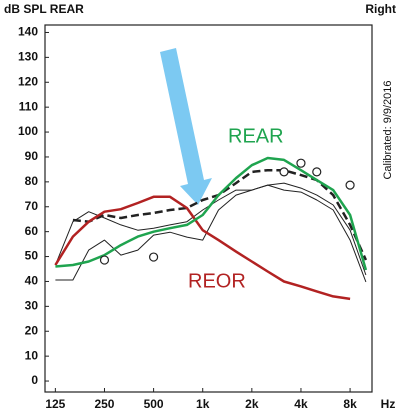 The image size is (400, 411). What do you see at coordinates (388, 404) in the screenshot?
I see `x-axis-label: Hz` at bounding box center [388, 404].